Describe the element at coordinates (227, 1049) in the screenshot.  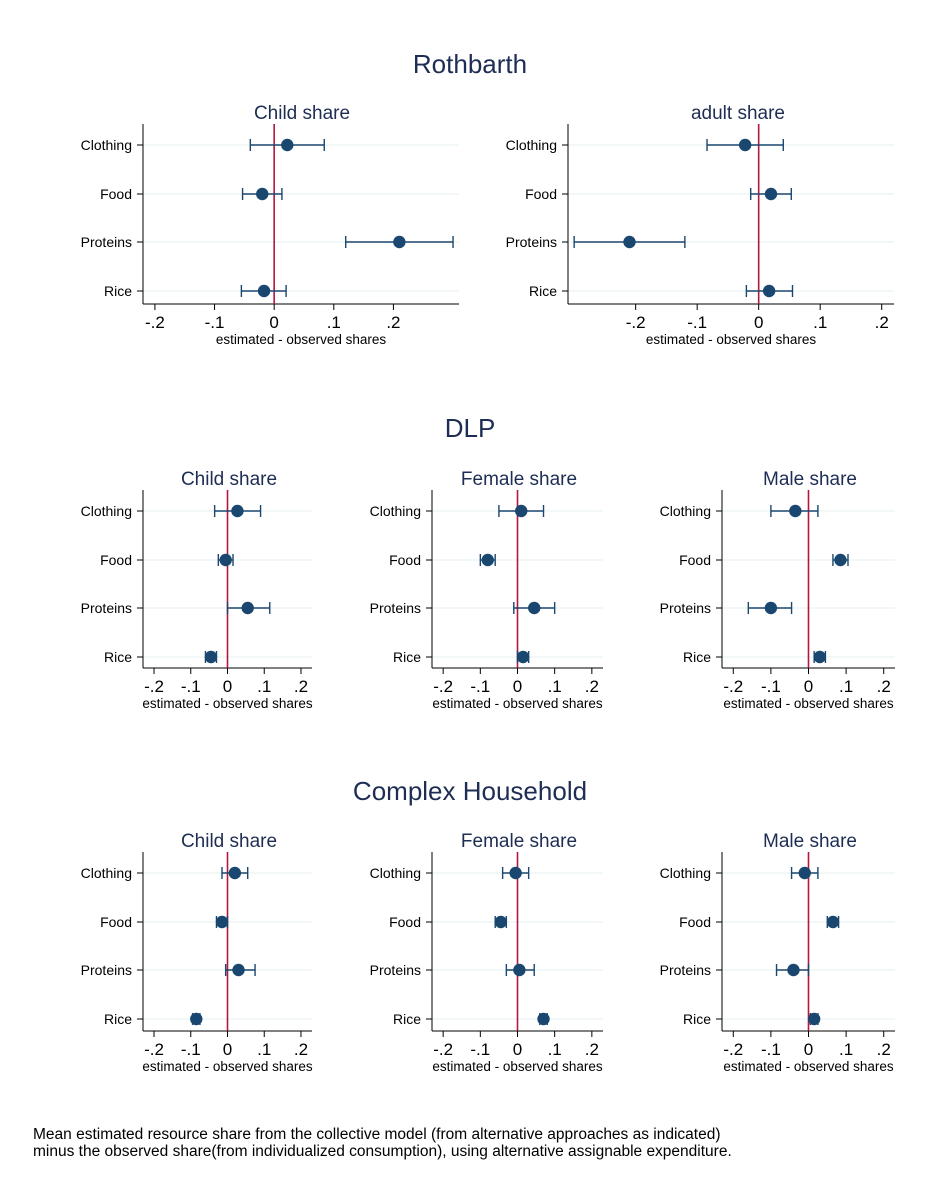
I see `g3-p1-xtick-label-3: 0` at that location.